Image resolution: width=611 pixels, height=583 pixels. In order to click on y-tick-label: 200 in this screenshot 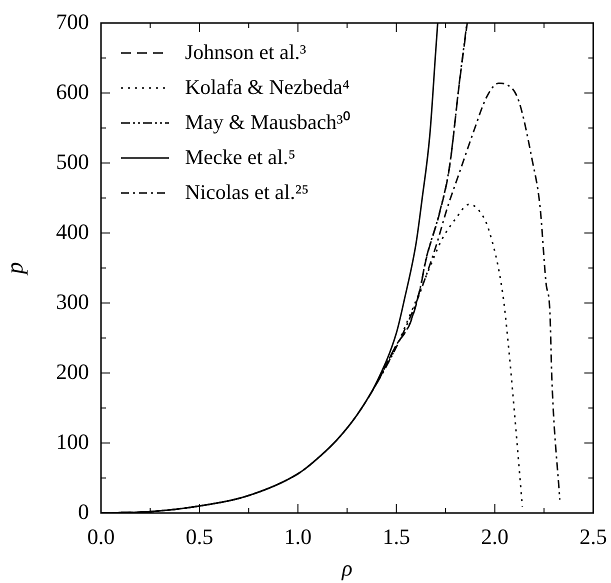, I will do `click(72, 371)`.